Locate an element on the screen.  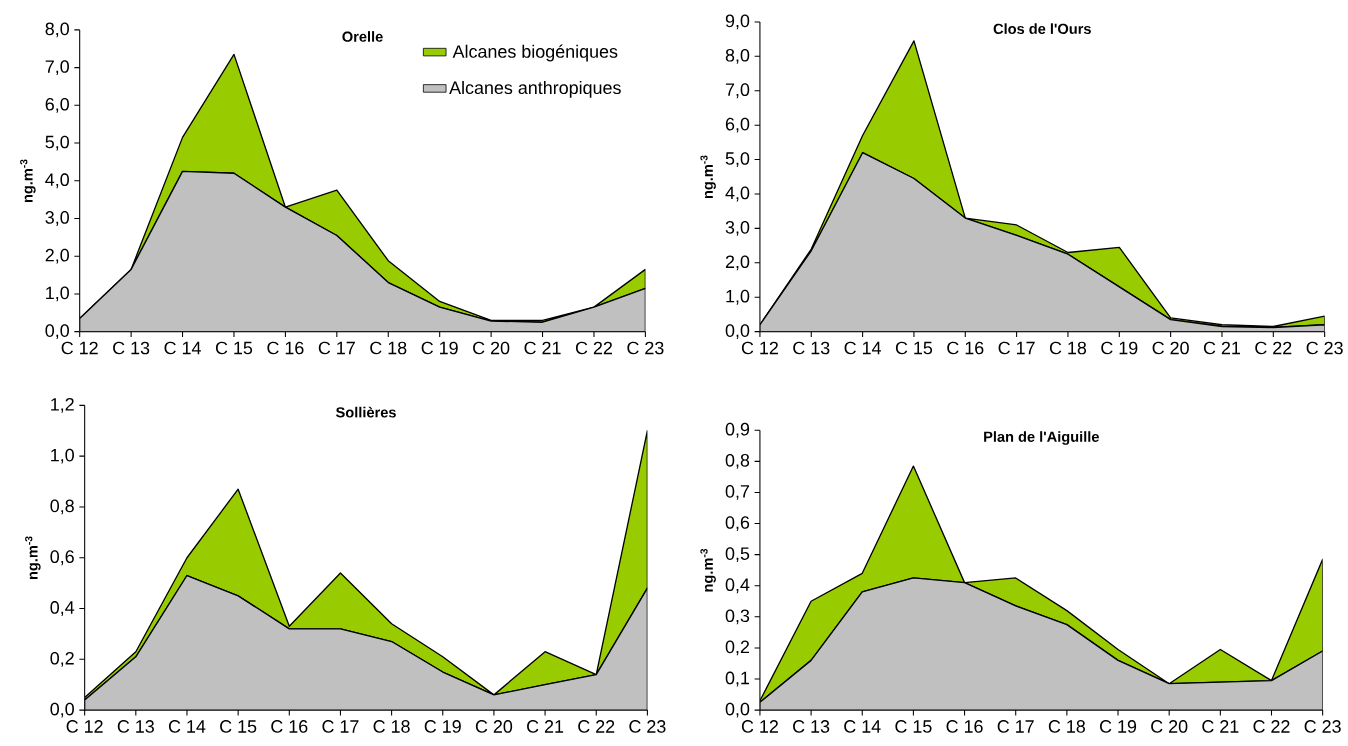
y-tick-label: 0,3 is located at coordinates (737, 617).